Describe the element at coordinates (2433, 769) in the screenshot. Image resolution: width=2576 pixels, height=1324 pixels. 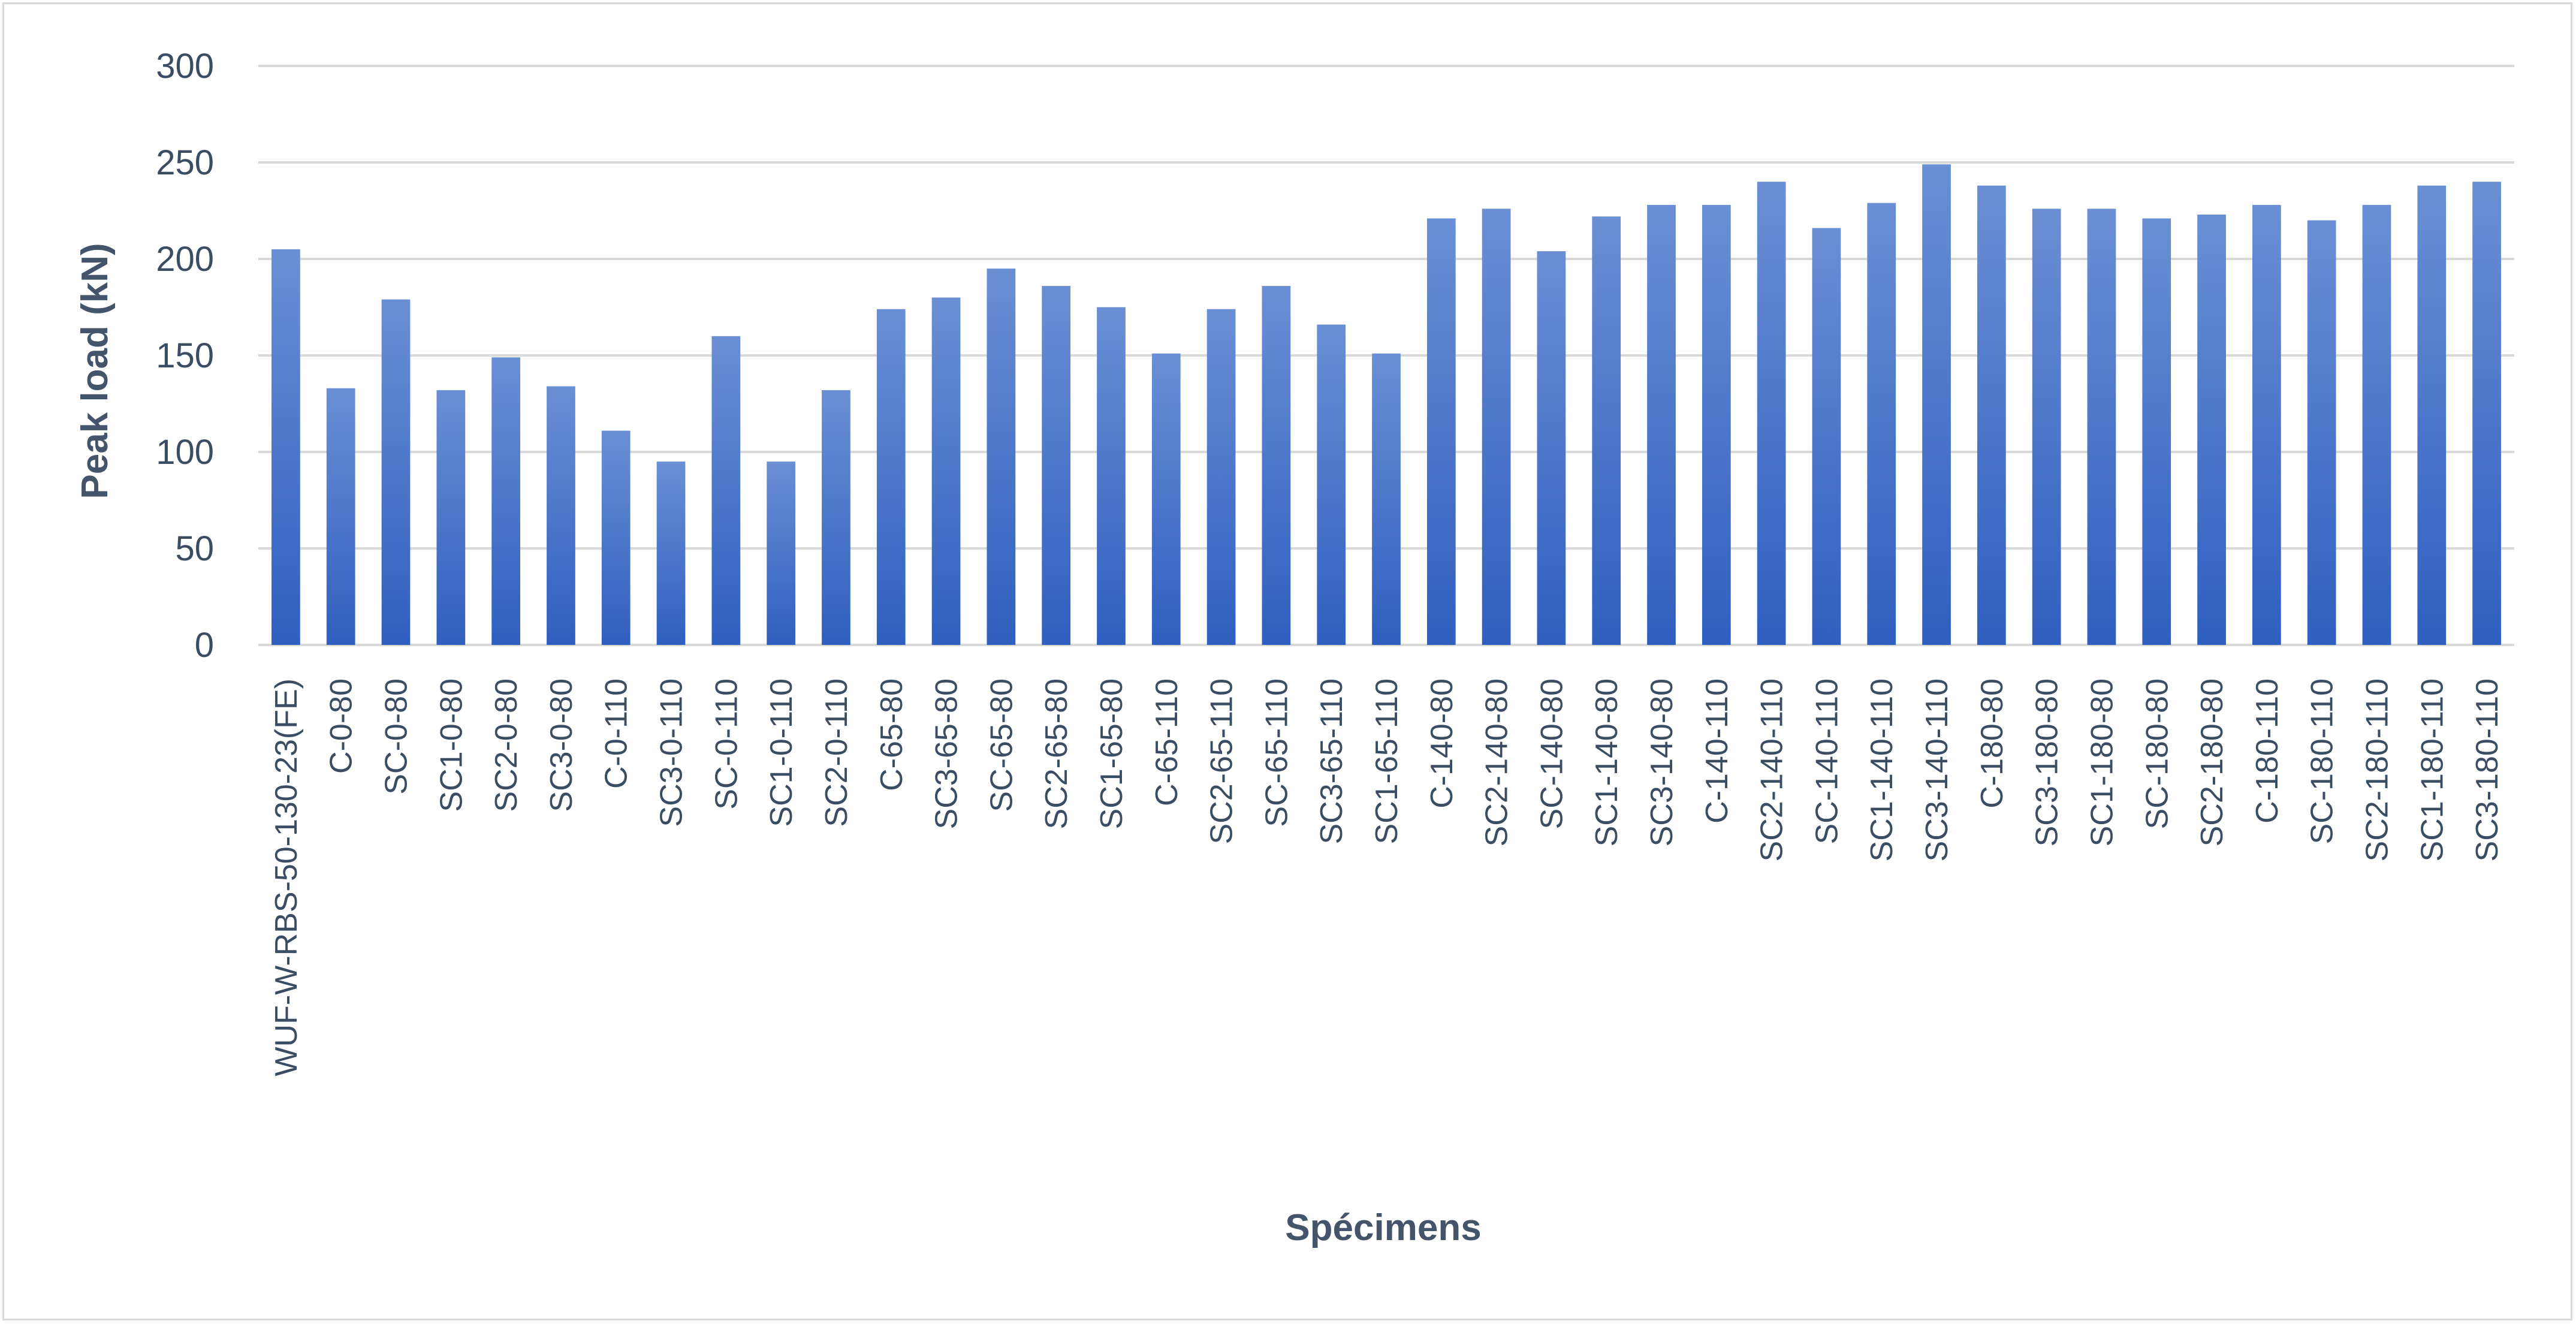
I see `x-tick-label: SC1-180-110` at that location.